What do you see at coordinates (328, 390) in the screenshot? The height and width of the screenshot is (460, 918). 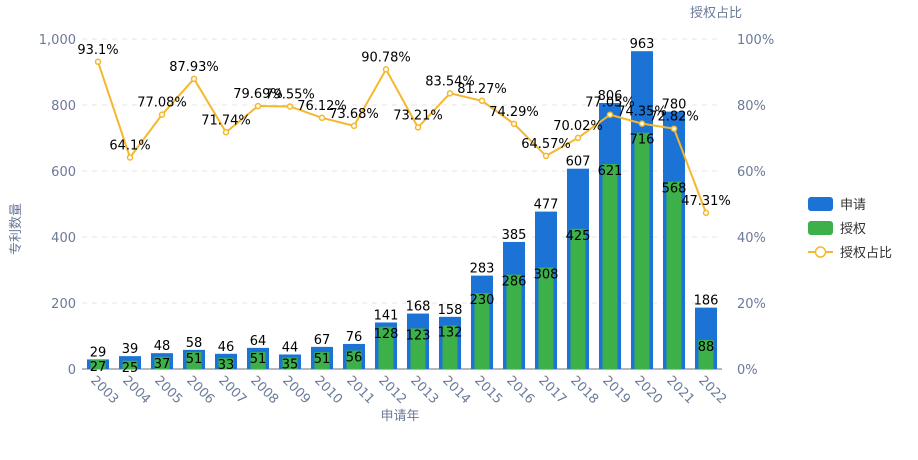 I see `x-tick-label: 2010` at bounding box center [328, 390].